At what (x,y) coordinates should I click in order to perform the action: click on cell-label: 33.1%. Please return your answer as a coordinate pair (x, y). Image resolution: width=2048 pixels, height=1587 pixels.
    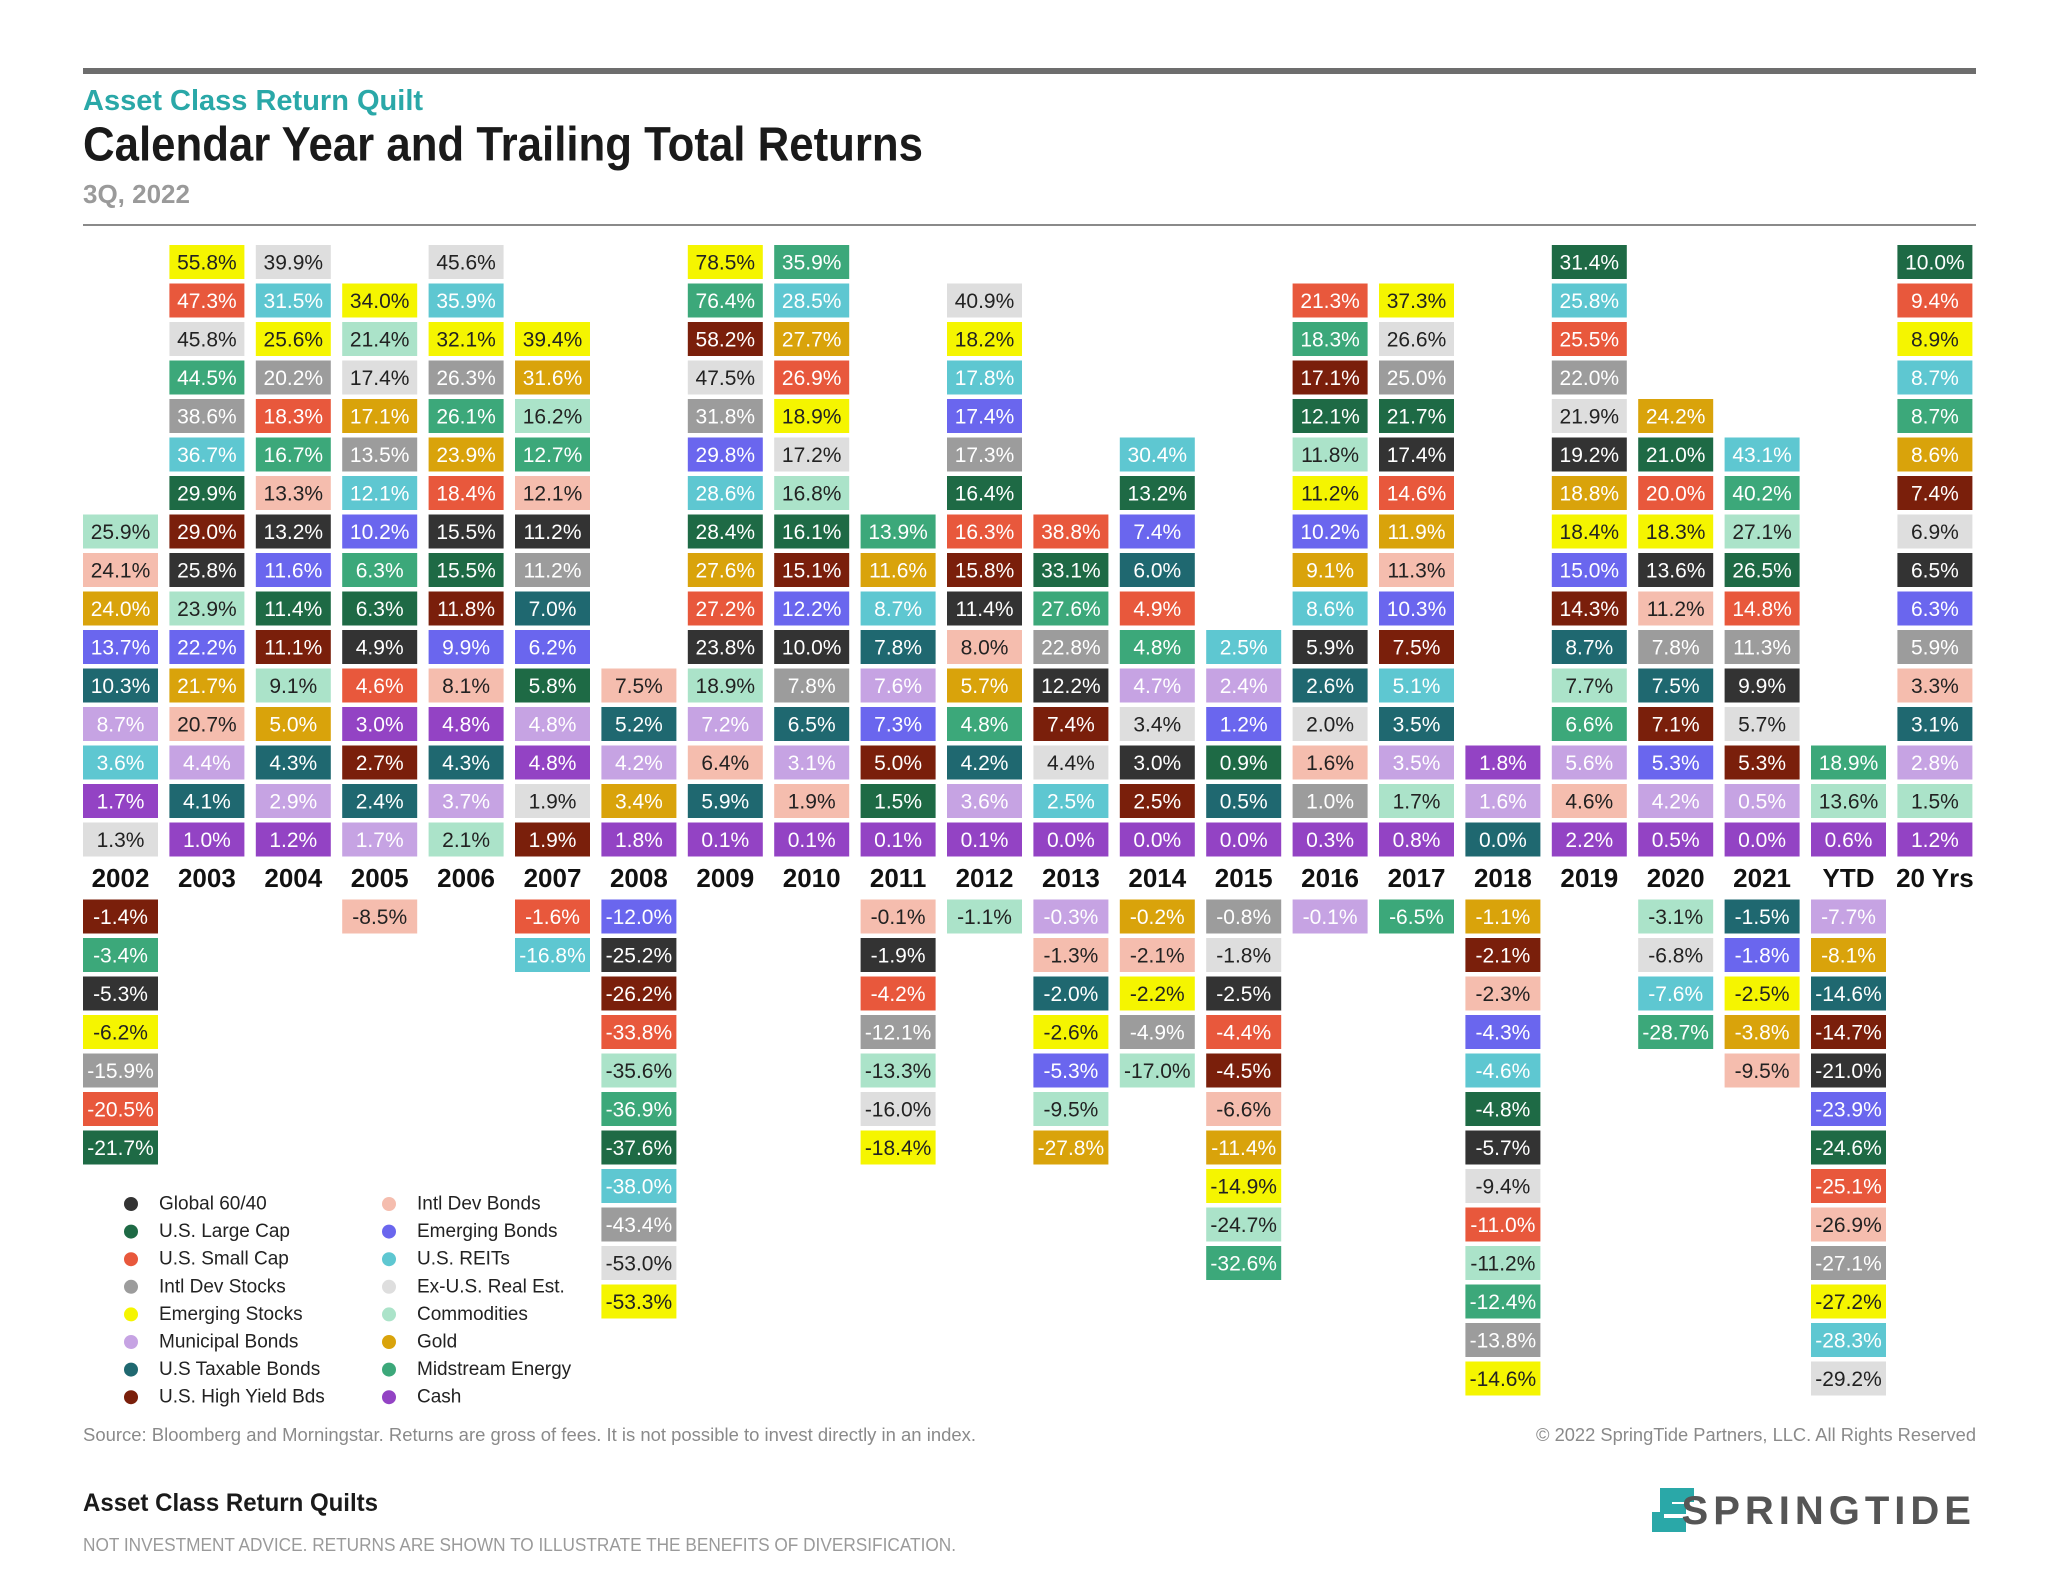
    Looking at the image, I should click on (1071, 571).